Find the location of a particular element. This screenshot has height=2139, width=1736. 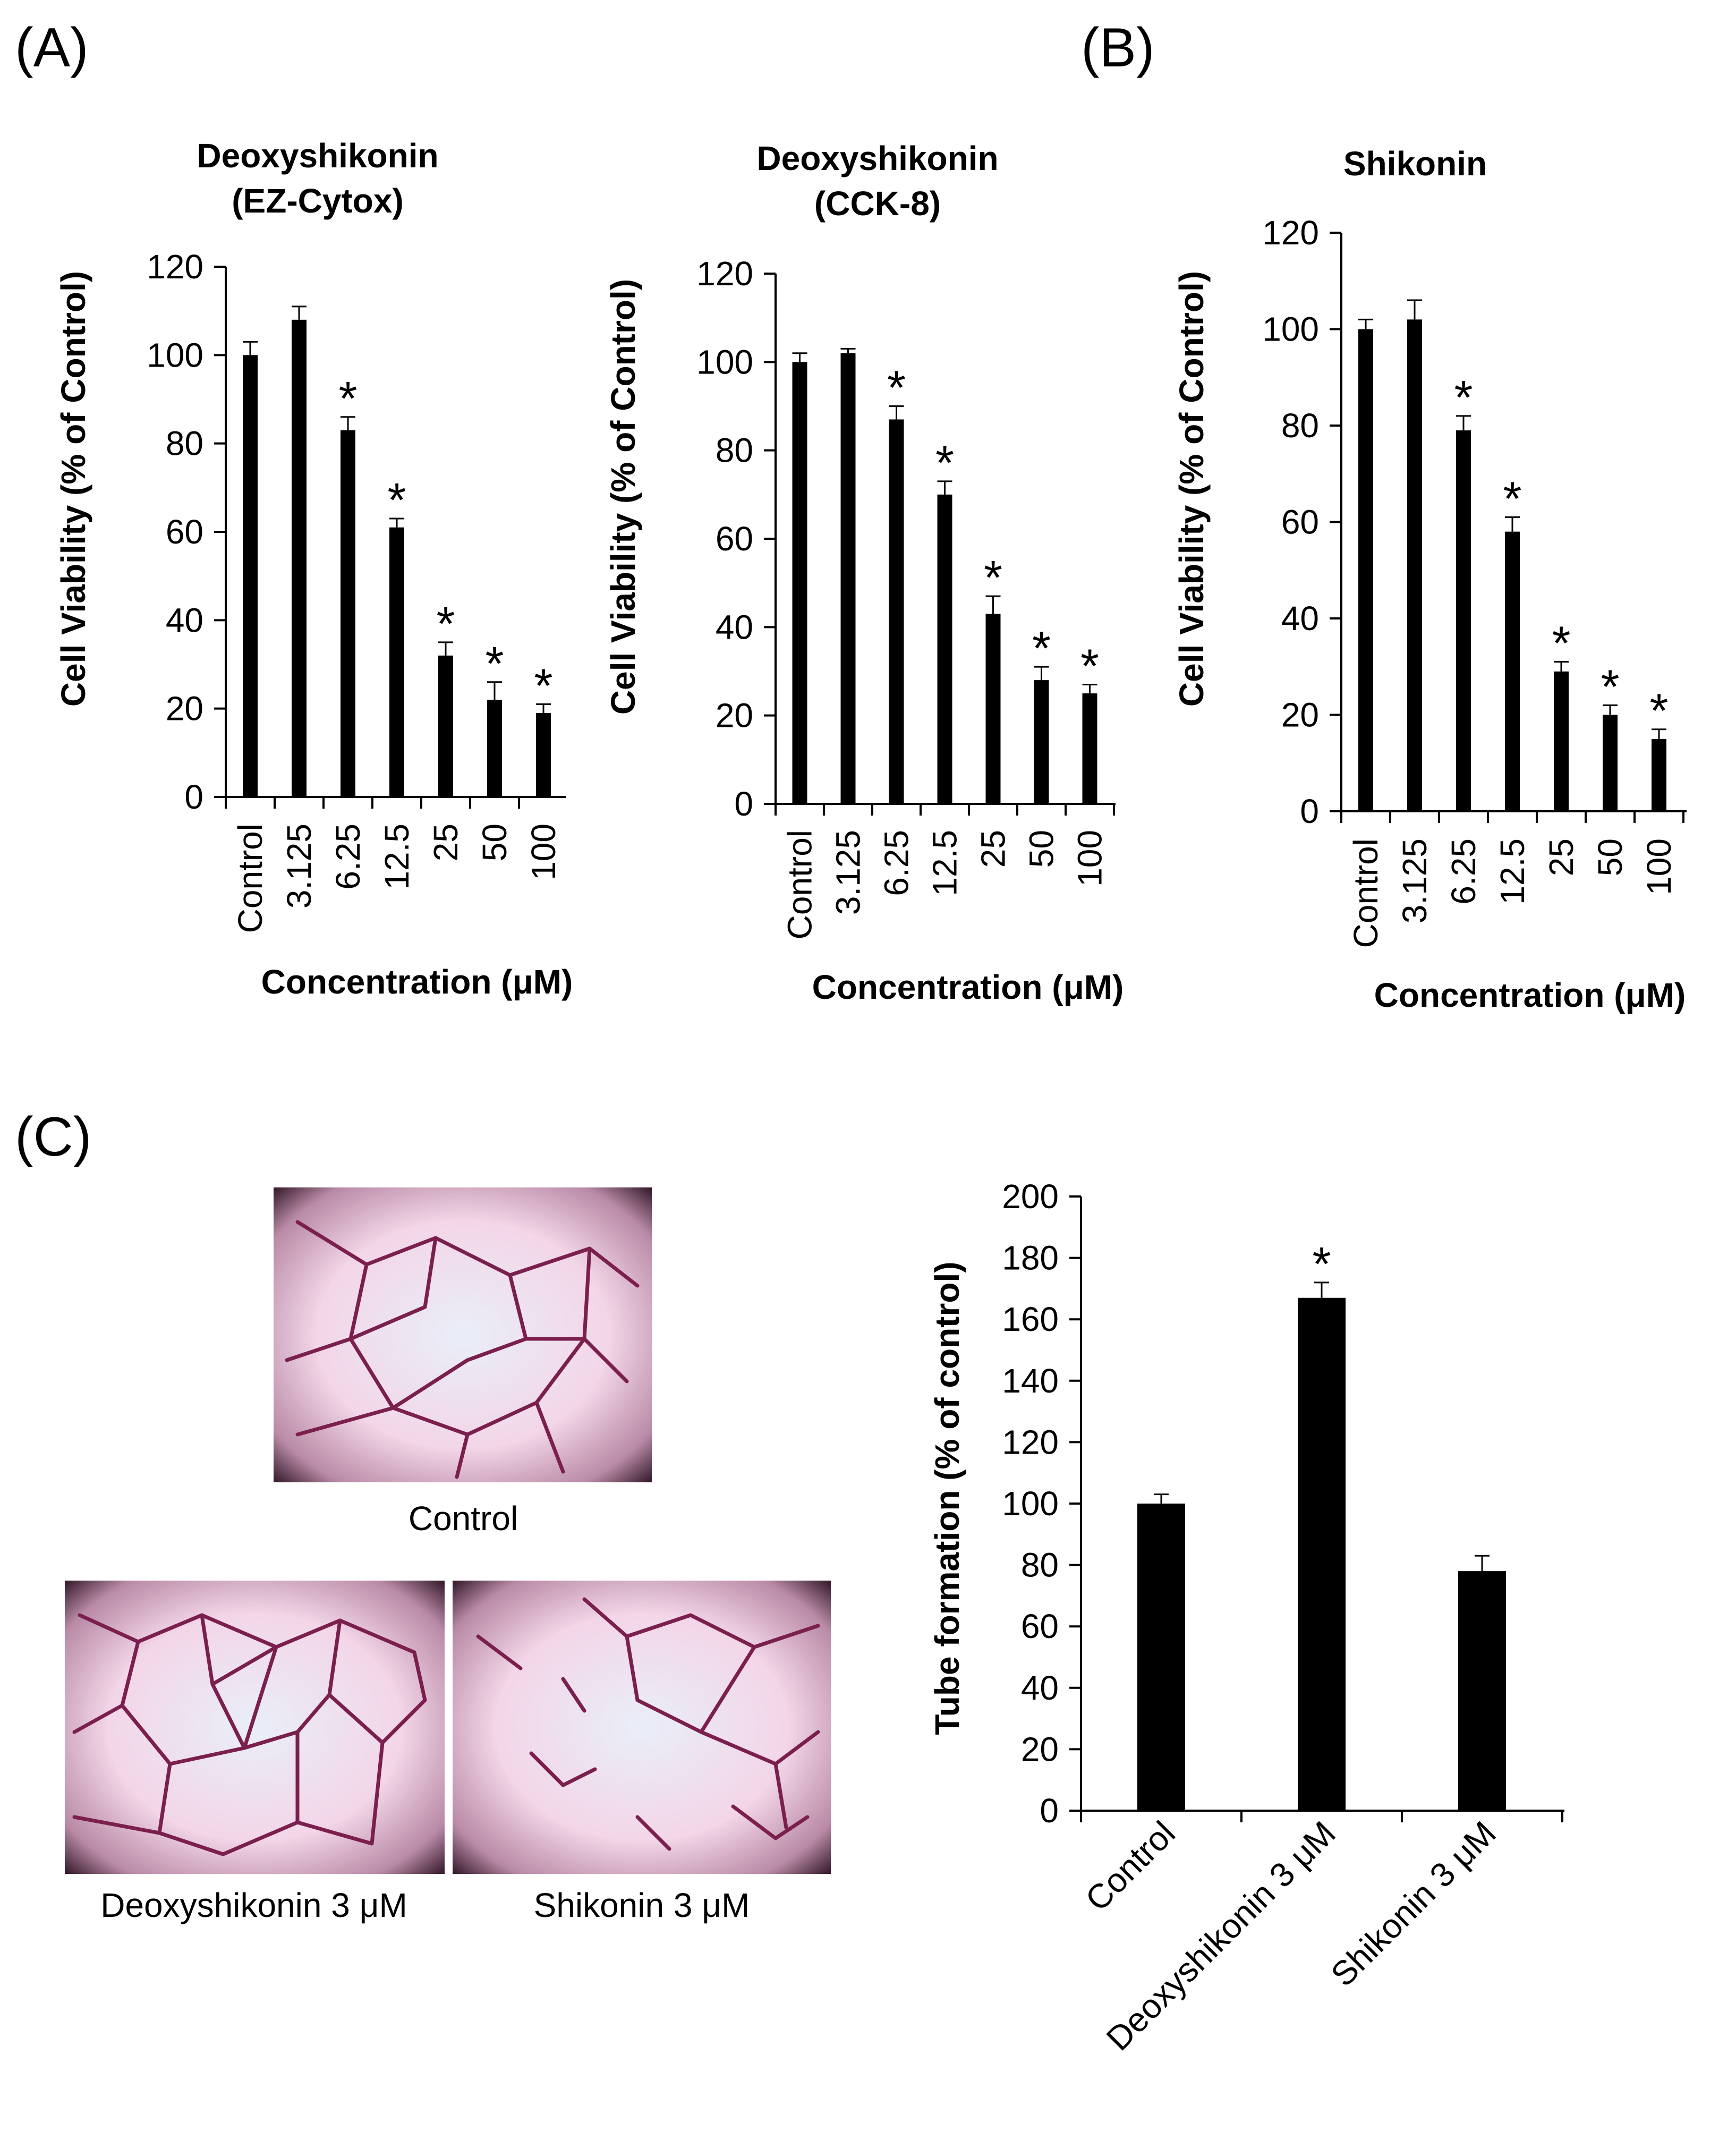

chart-shik-ytick-label: 20 is located at coordinates (1300, 715).